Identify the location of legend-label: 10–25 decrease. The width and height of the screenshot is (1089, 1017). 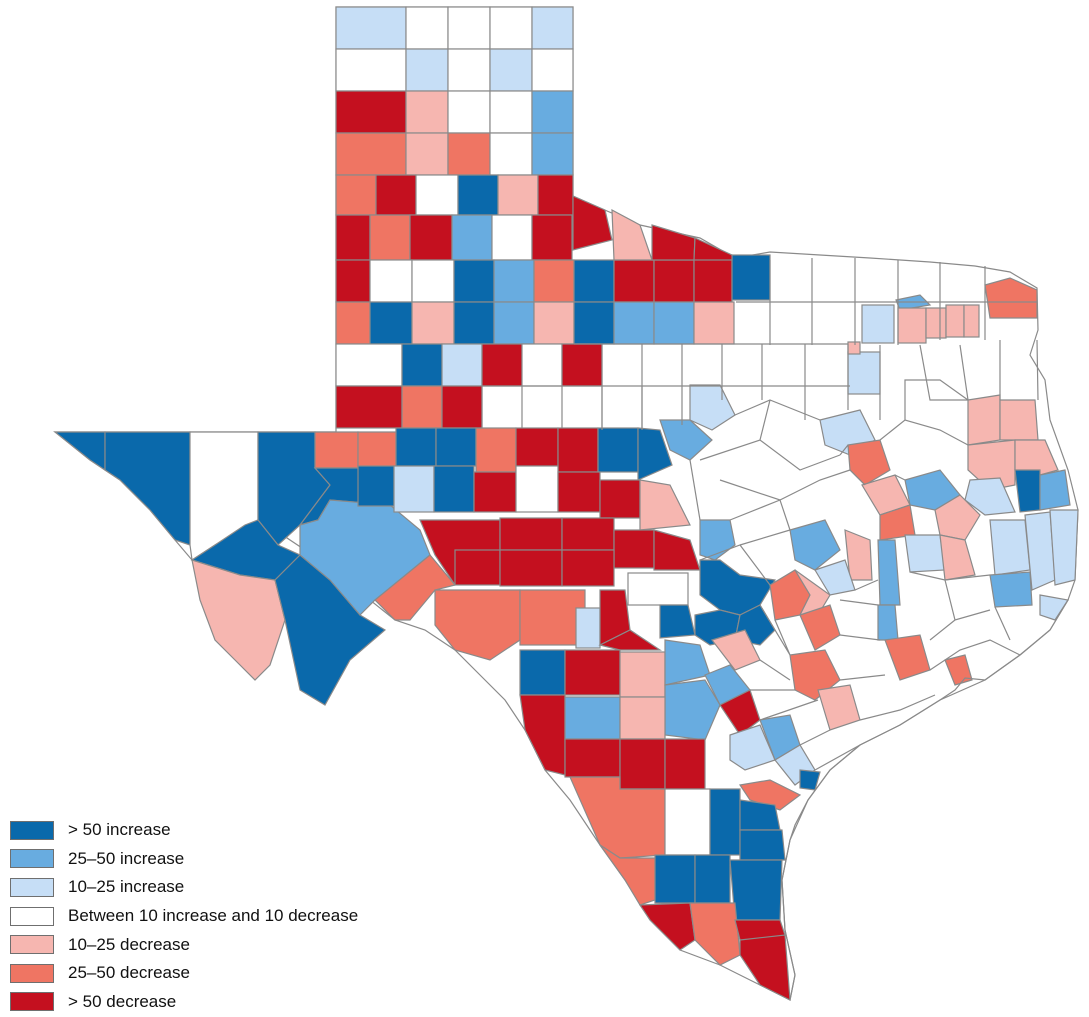
(129, 944).